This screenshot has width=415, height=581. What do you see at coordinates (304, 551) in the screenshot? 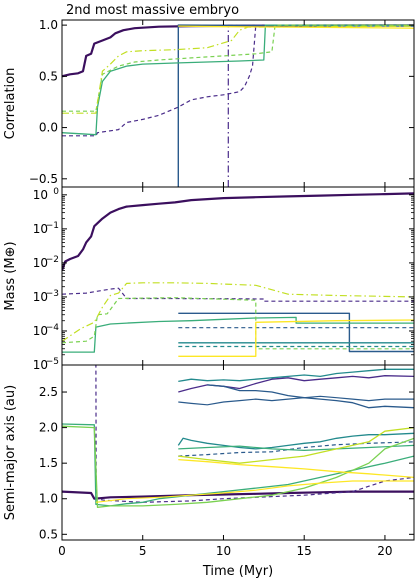
I see `x-tick-label-3: 15` at bounding box center [304, 551].